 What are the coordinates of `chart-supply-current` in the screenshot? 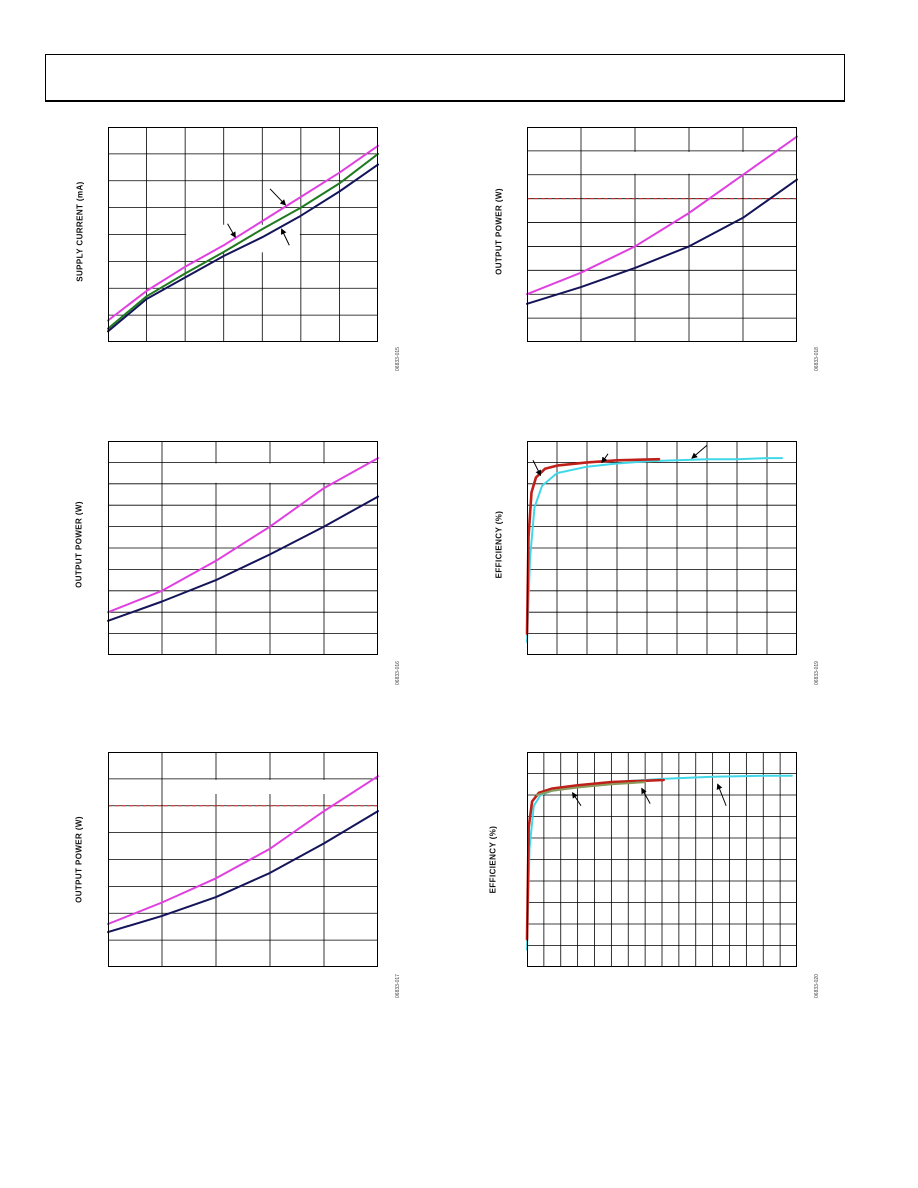 It's located at (243, 234).